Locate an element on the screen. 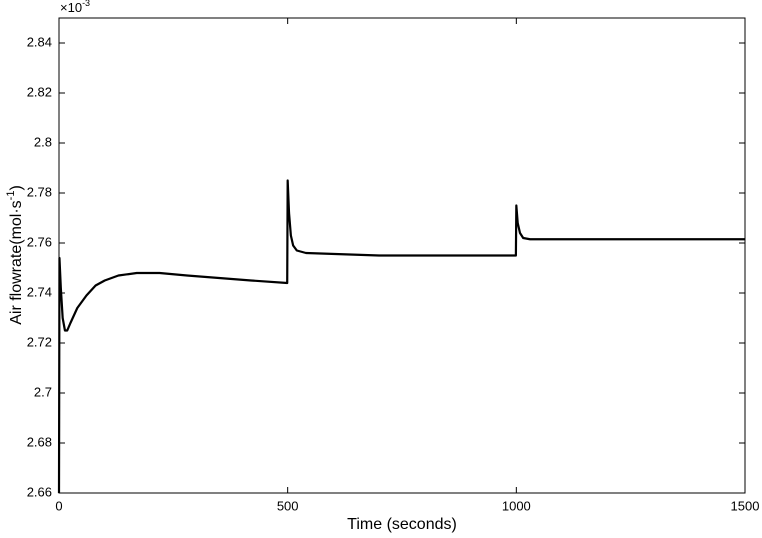 The height and width of the screenshot is (538, 762). y-axis-label-end: ) is located at coordinates (16, 187).